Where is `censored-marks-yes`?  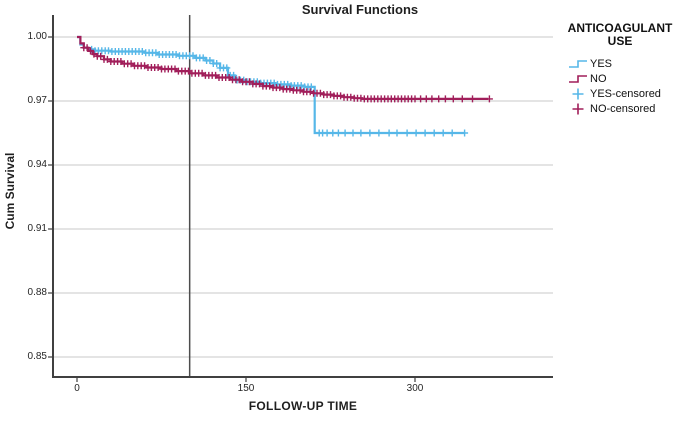 censored-marks-yes is located at coordinates (278, 91).